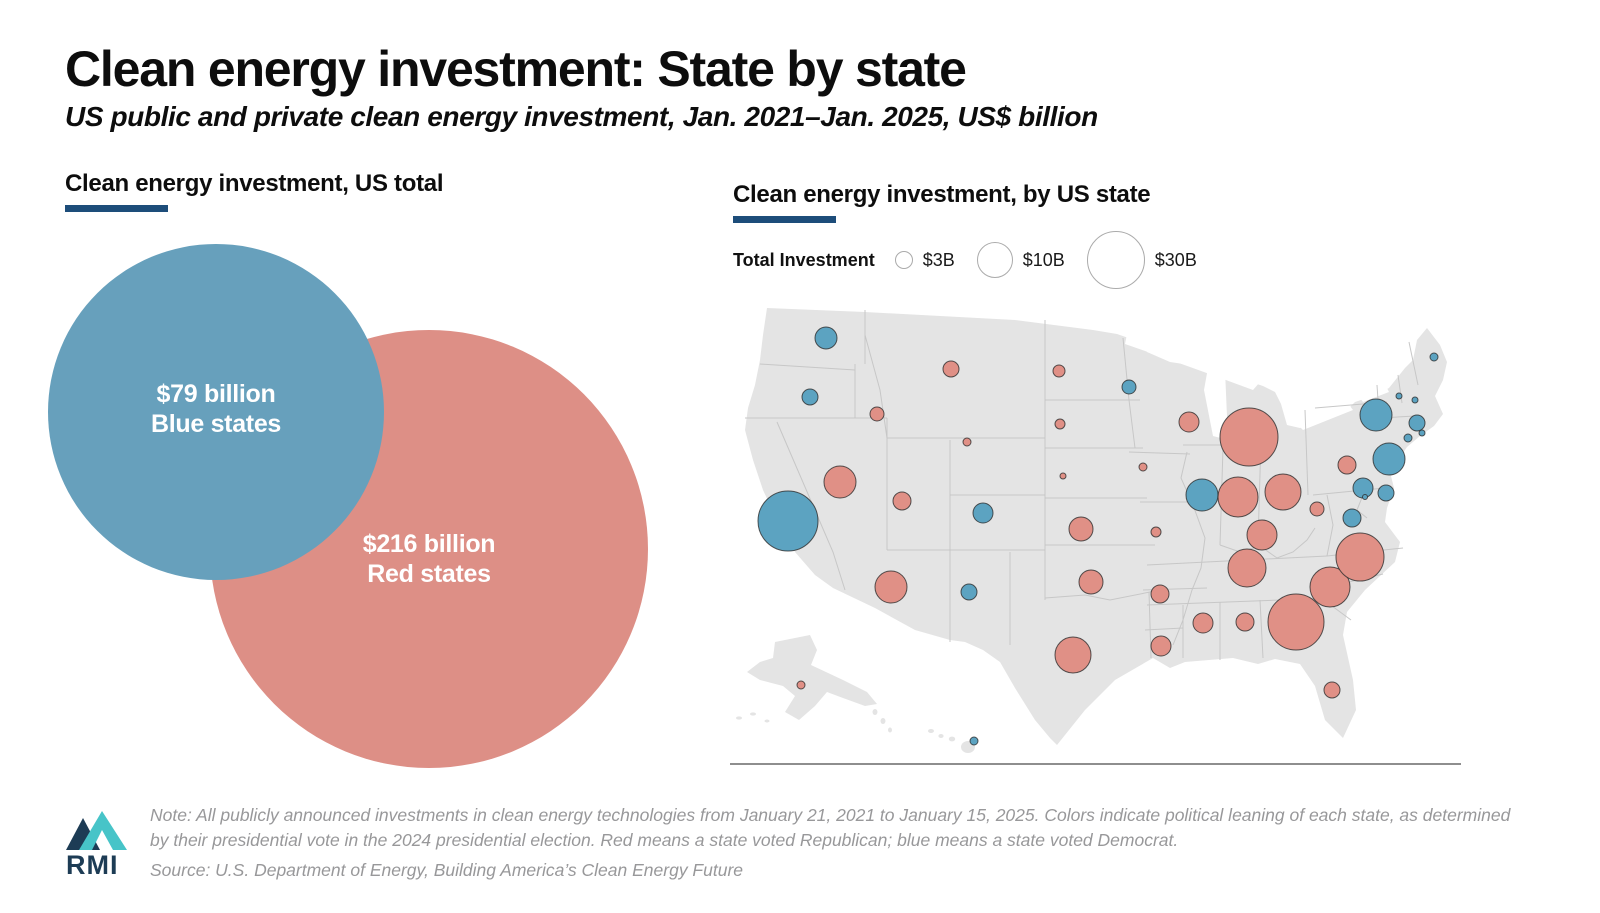  What do you see at coordinates (216, 424) in the screenshot?
I see `venn-group-label: Blue states` at bounding box center [216, 424].